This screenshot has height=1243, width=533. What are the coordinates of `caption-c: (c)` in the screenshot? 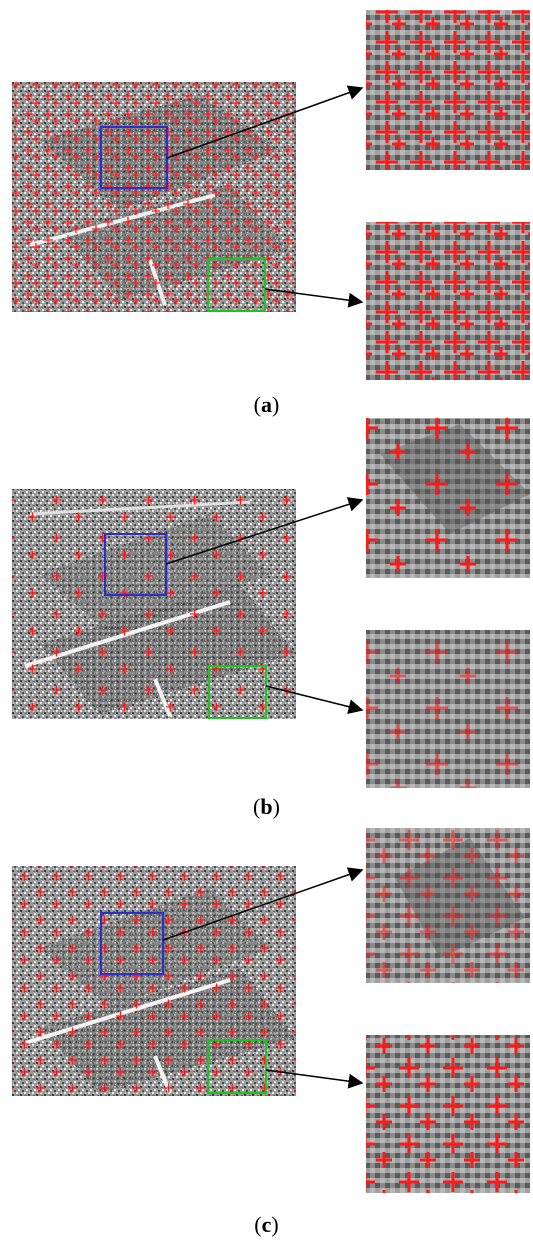 It's located at (266, 1225).